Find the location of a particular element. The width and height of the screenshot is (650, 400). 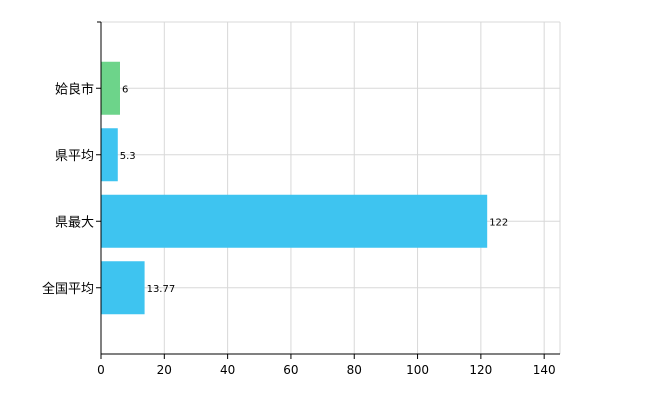

x-tick-label: 40 is located at coordinates (227, 370).